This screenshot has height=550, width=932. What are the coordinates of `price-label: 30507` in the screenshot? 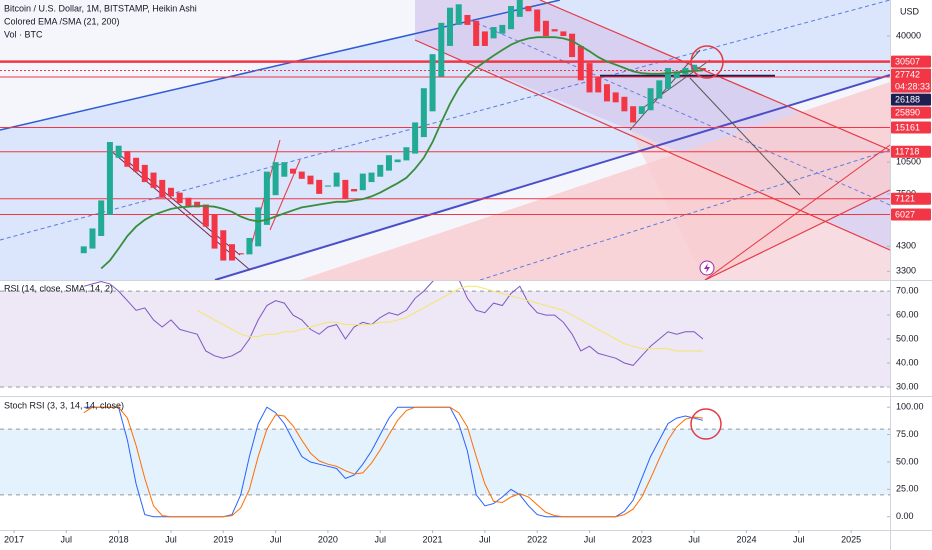 It's located at (907, 61).